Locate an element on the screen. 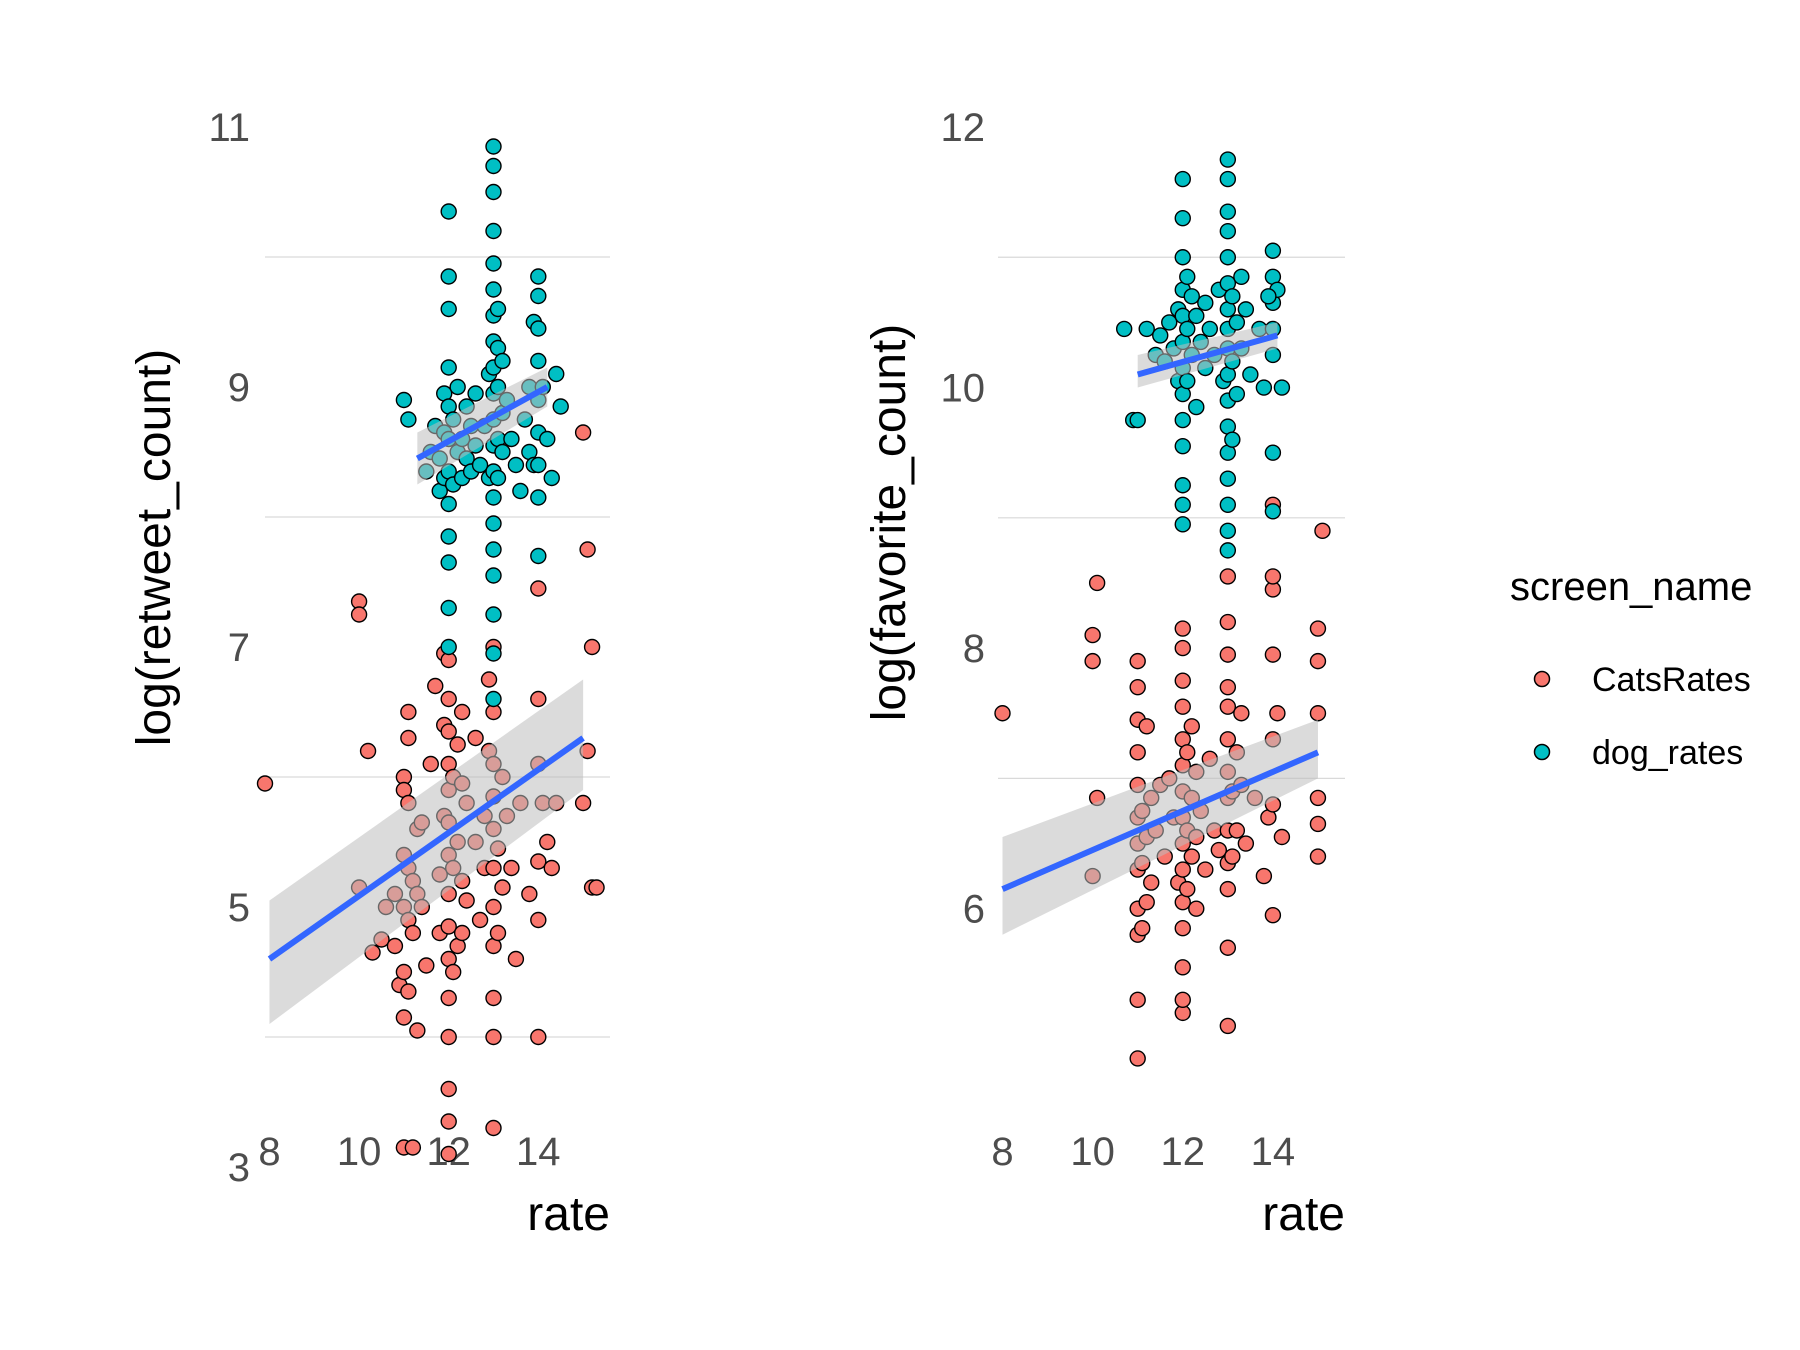  y-tick-label: 10 is located at coordinates (963, 389).